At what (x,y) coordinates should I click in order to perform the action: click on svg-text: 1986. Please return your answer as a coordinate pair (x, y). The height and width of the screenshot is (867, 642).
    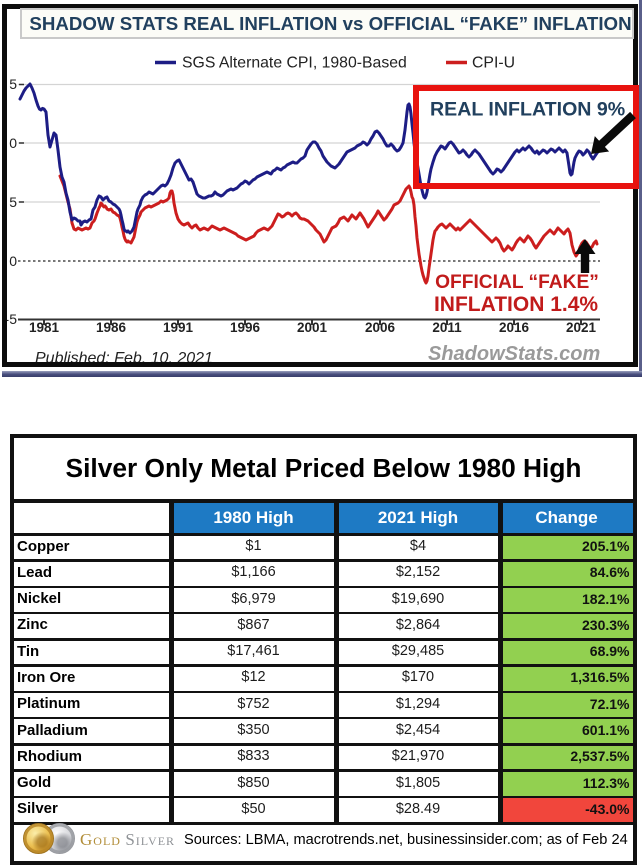
    Looking at the image, I should click on (111, 327).